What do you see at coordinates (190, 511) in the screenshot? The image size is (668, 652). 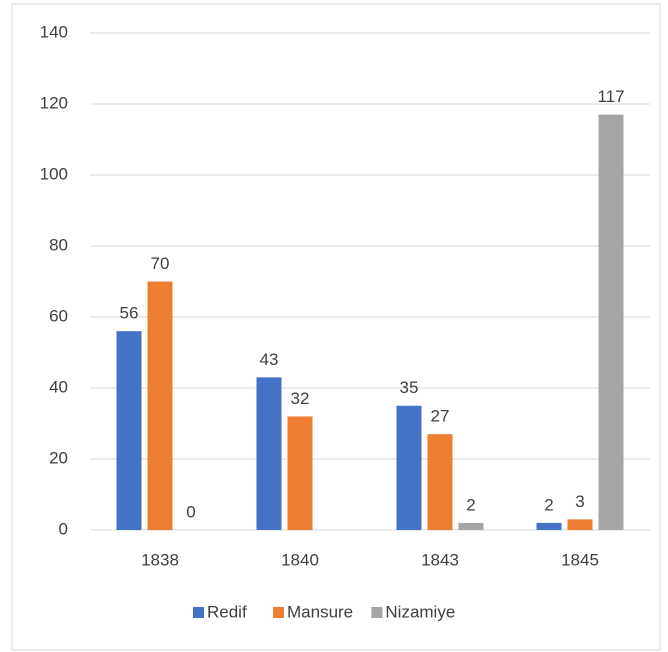 I see `data-label: 0` at bounding box center [190, 511].